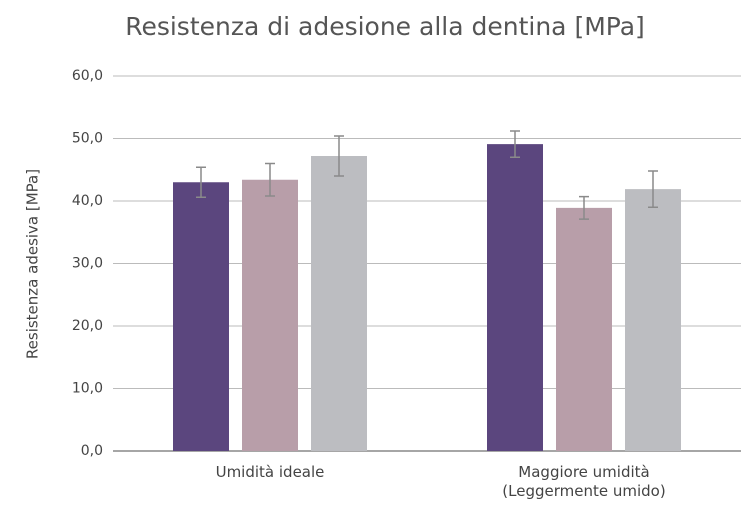 The image size is (741, 505). Describe the element at coordinates (33, 264) in the screenshot. I see `y-axis-label: Resistenza adesiva [MPa]` at that location.